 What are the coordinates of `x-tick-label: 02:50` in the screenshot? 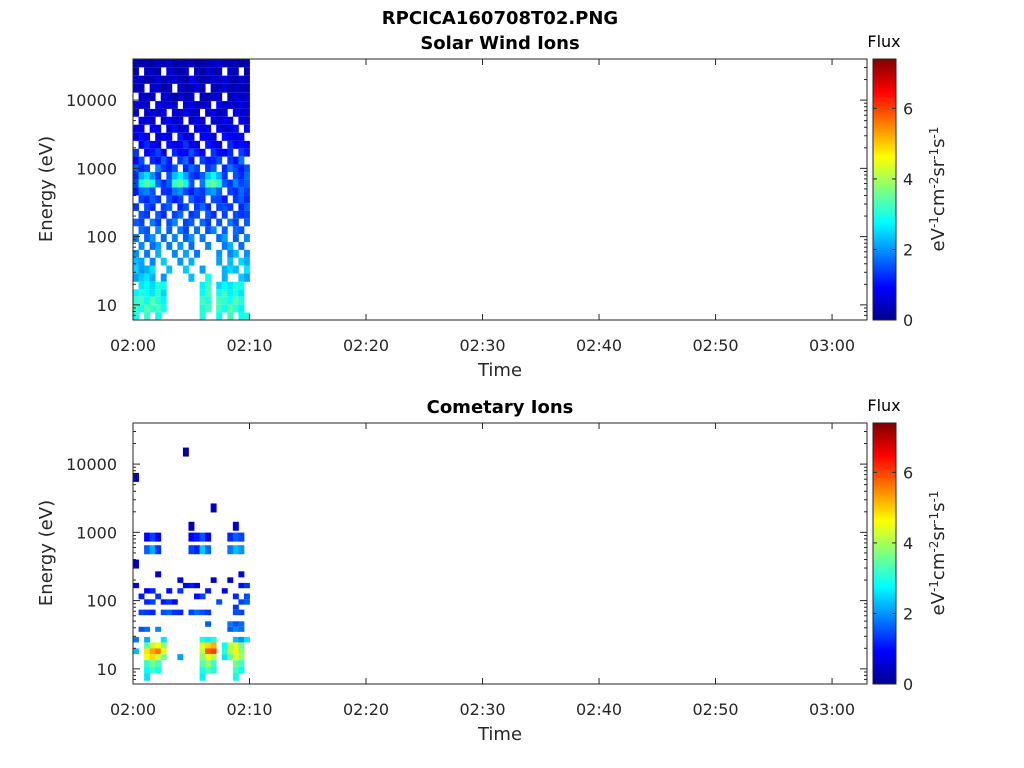 It's located at (715, 345).